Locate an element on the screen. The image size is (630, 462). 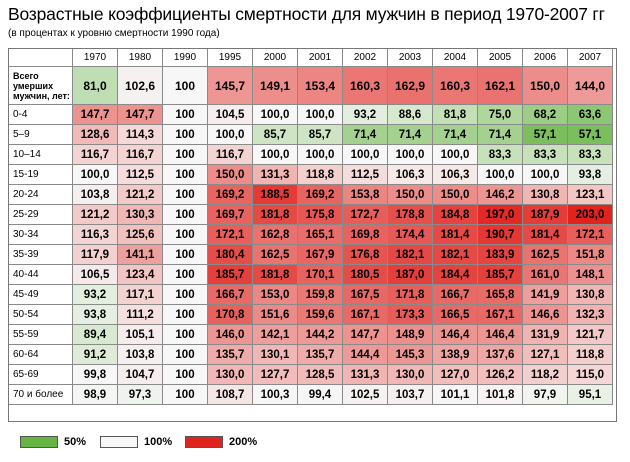
legend-label-200: 200% is located at coordinates (243, 442).